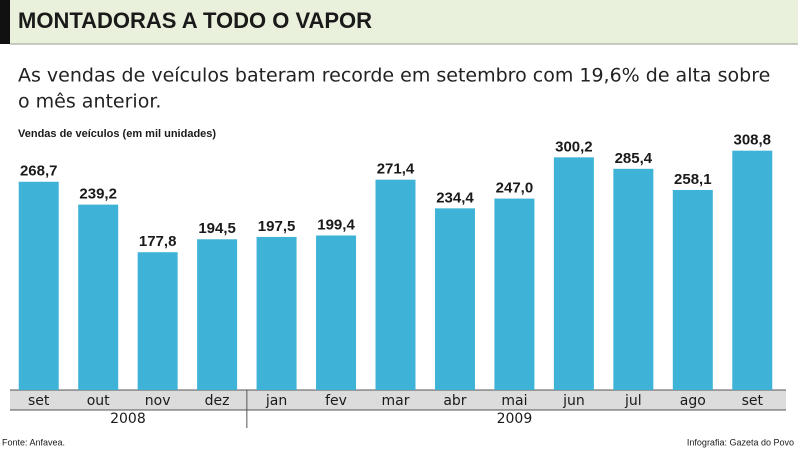 The width and height of the screenshot is (798, 454). What do you see at coordinates (217, 401) in the screenshot?
I see `x-tick-label: dez` at bounding box center [217, 401].